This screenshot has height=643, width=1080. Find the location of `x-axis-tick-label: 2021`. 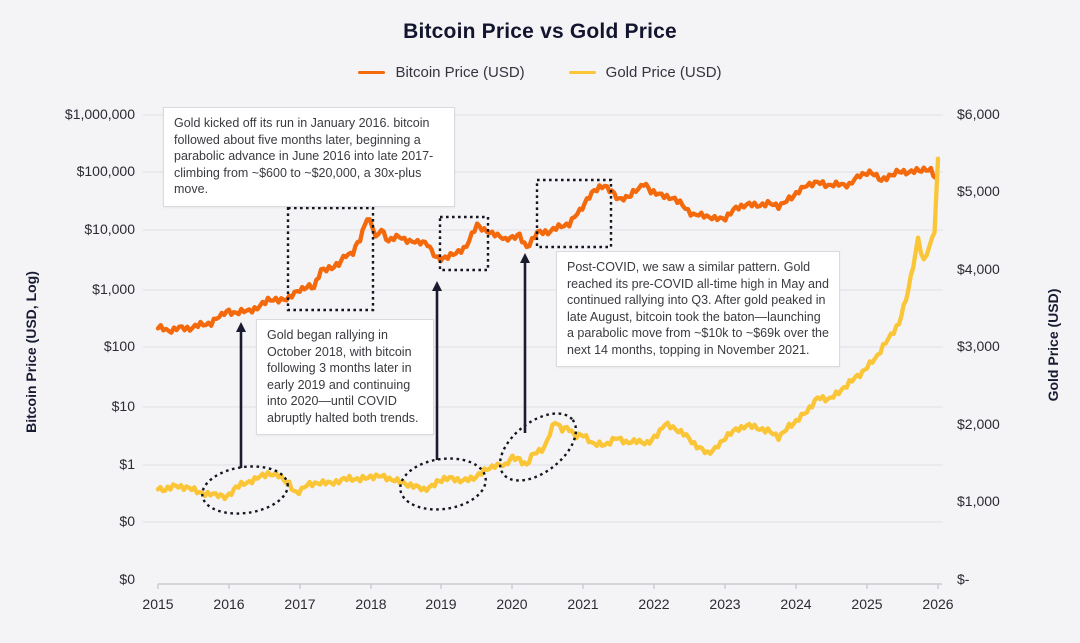

x-axis-tick-label: 2021 is located at coordinates (583, 604).